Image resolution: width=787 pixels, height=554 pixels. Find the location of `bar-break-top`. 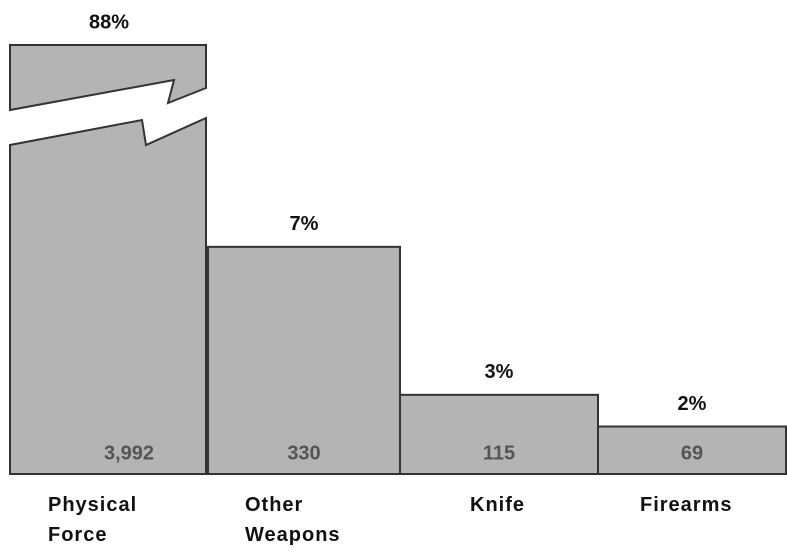

bar-break-top is located at coordinates (108, 78).